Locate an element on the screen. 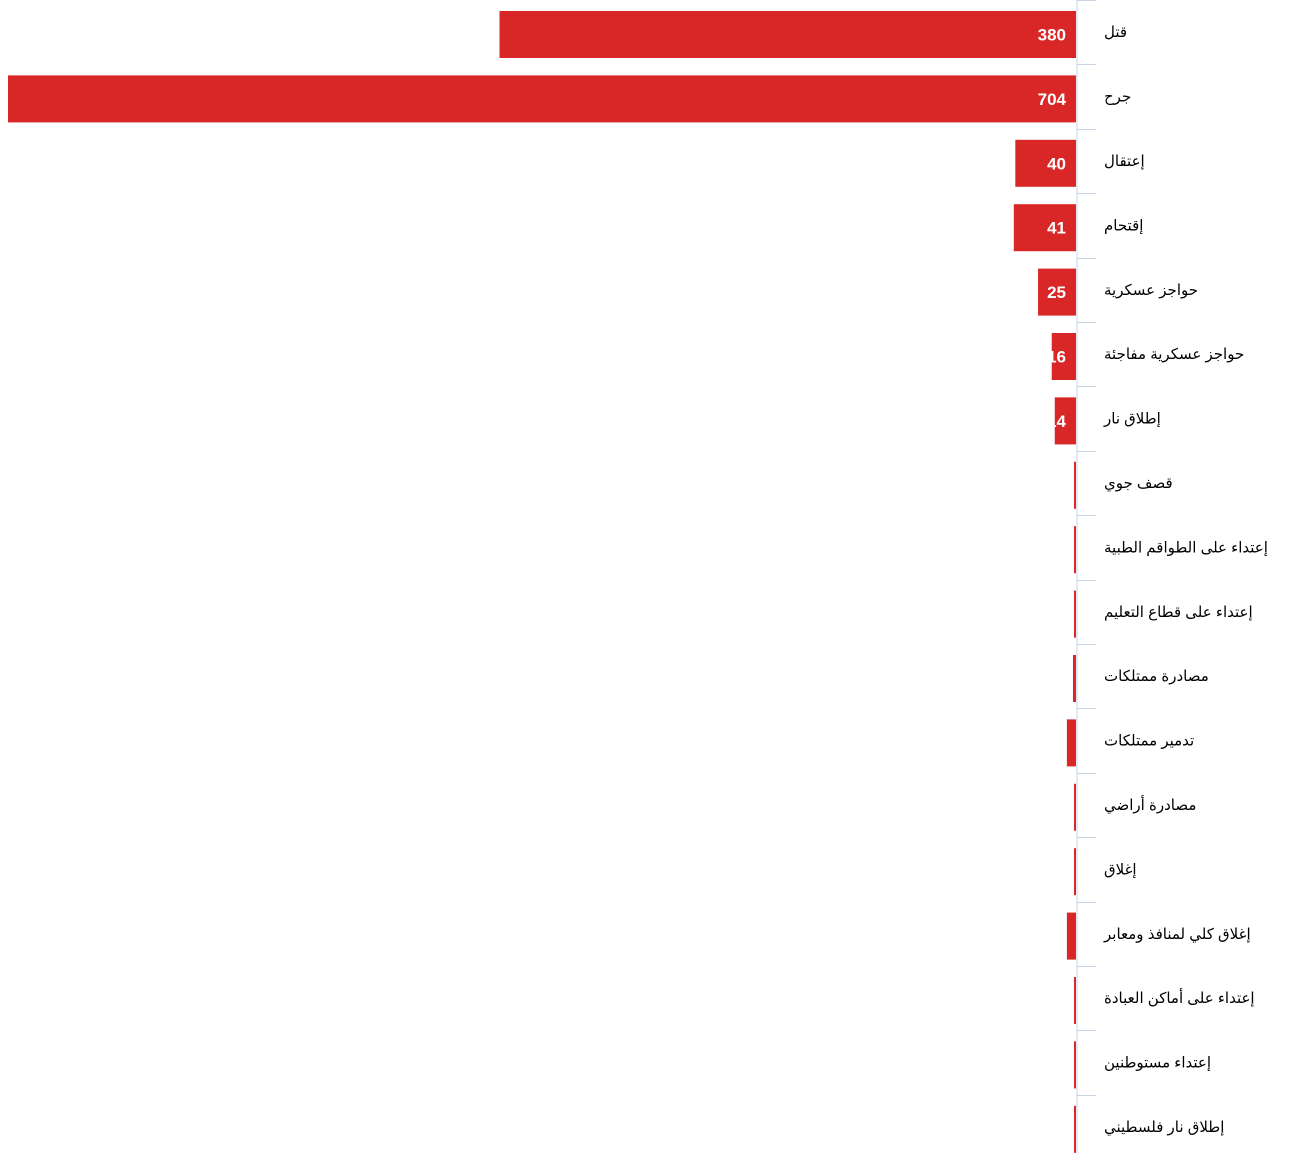 This screenshot has width=1299, height=1153. category-label: تدمير ممتلكات is located at coordinates (1149, 741).